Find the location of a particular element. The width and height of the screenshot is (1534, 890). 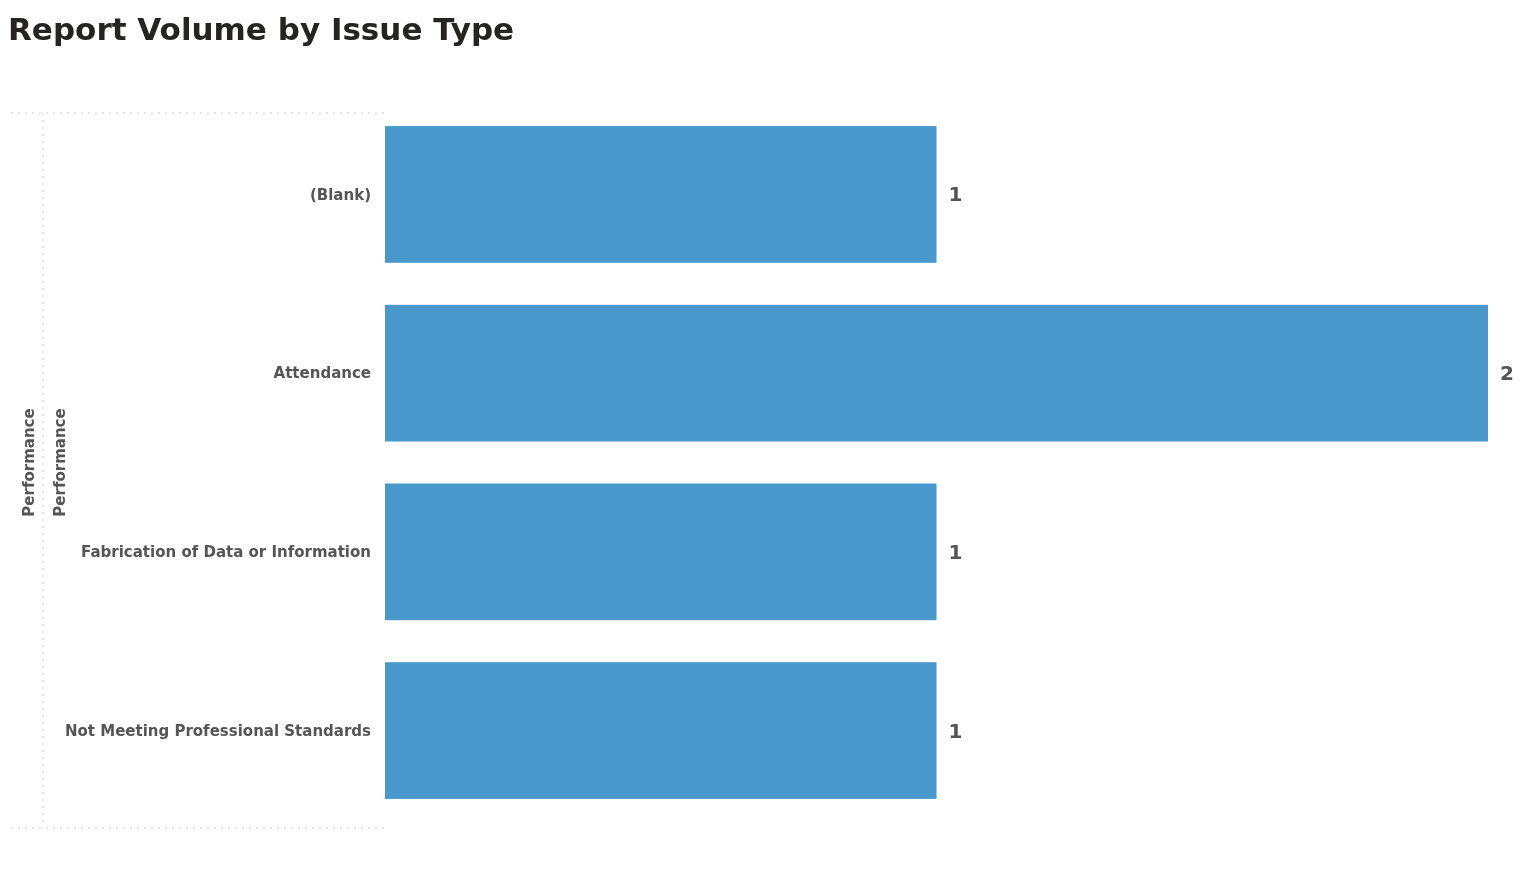

y-tick-label: (Blank) is located at coordinates (340, 194).